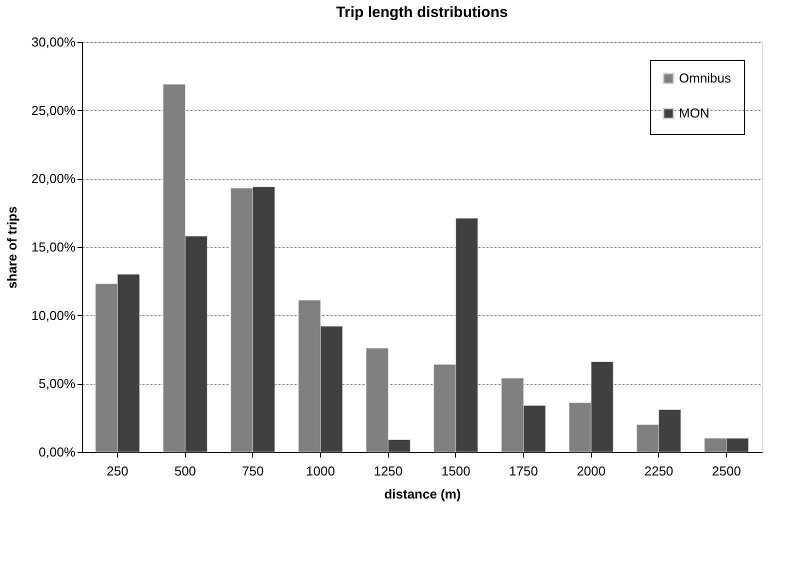 The width and height of the screenshot is (810, 574). I want to click on chart-title: Trip length distributions, so click(422, 12).